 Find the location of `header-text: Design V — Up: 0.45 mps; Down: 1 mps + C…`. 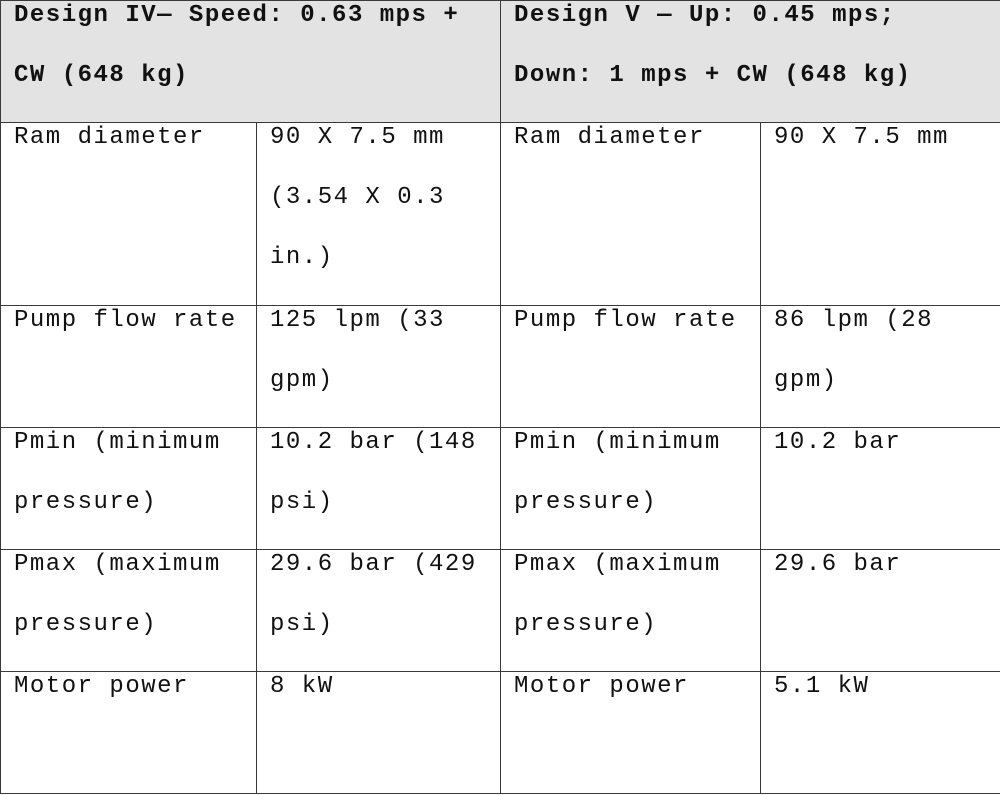

header-text: Design V — Up: 0.45 mps; Down: 1 mps + C… is located at coordinates (713, 45).